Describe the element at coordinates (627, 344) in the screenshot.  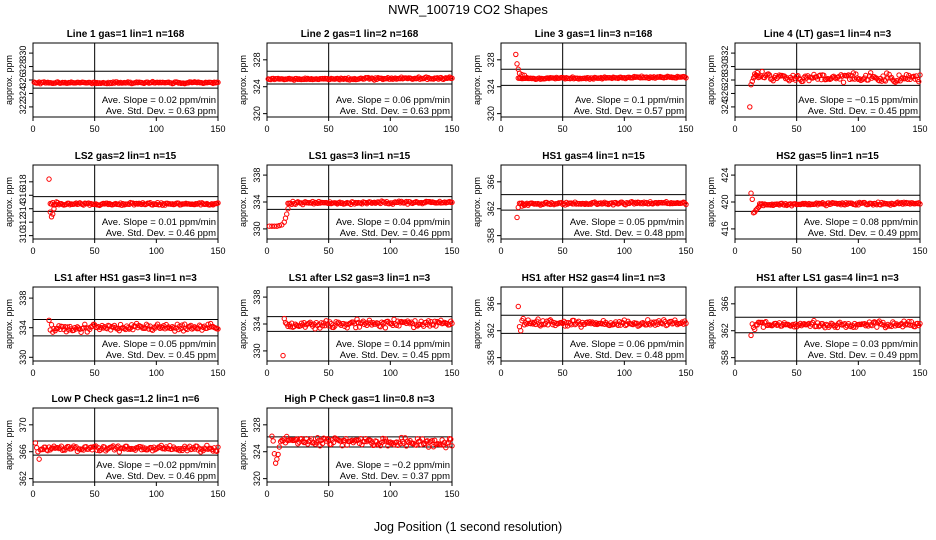
I see `stat-annotation: Ave. Slope = 0.06 ppm/min` at that location.